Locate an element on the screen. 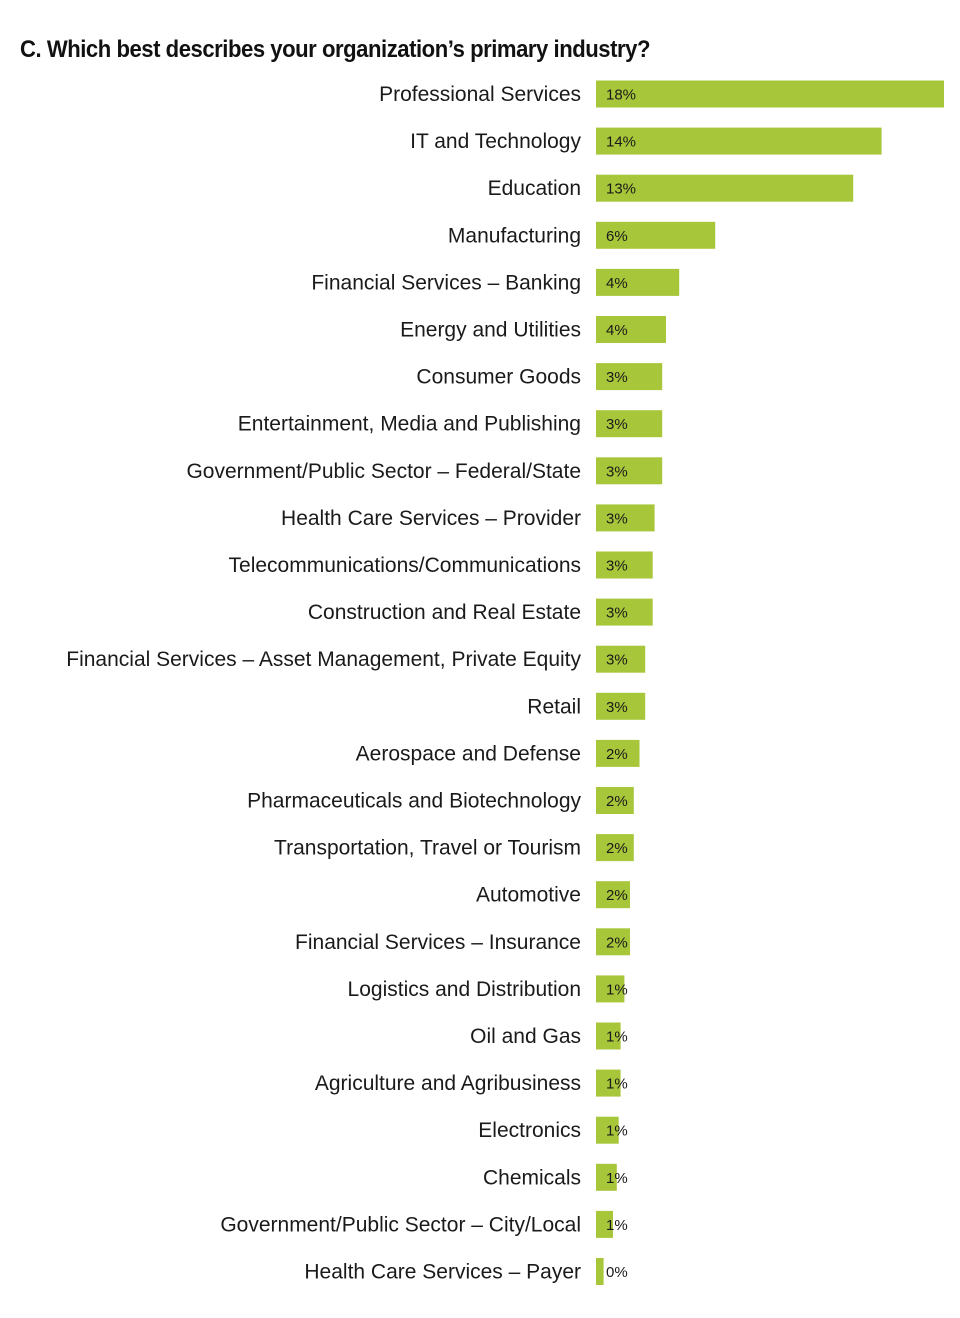 This screenshot has width=960, height=1318. category-label: Pharmaceuticals and Biotechnology is located at coordinates (414, 801).